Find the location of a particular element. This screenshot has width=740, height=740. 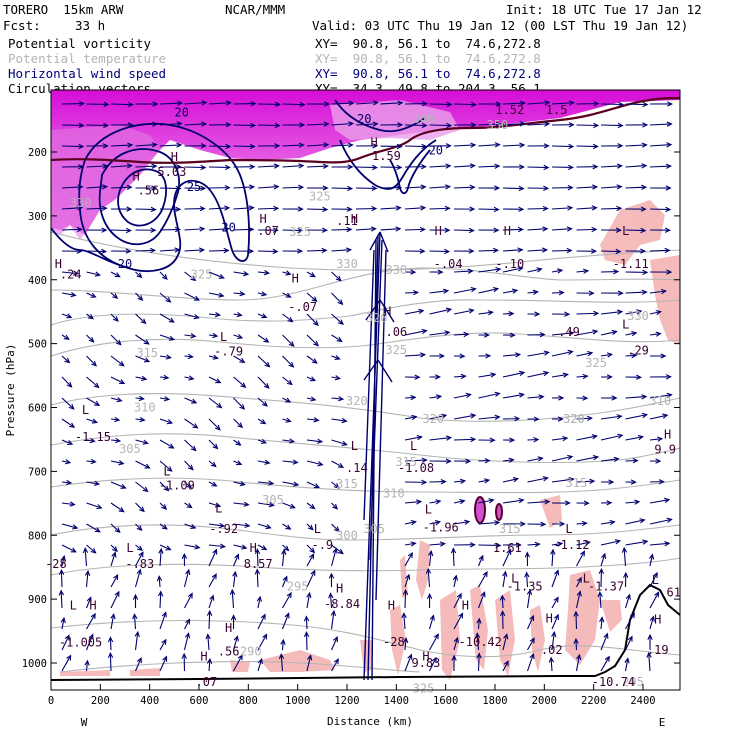

y-tick-label: 500 is located at coordinates (37, 345).